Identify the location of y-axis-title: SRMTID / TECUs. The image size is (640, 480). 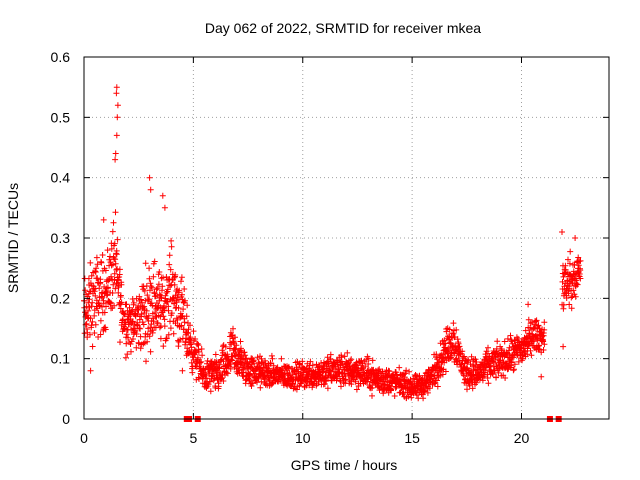
(13, 238).